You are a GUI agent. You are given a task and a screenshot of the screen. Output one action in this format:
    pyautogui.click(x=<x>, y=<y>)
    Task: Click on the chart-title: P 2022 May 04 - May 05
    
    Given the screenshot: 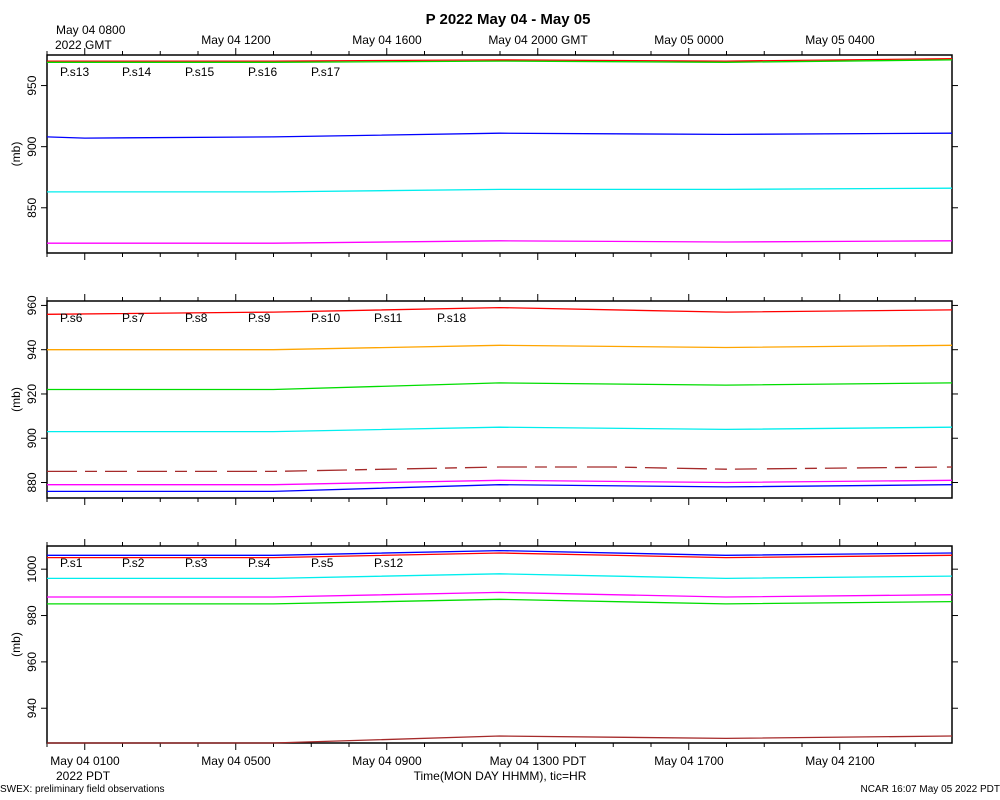 What is the action you would take?
    pyautogui.click(x=508, y=19)
    